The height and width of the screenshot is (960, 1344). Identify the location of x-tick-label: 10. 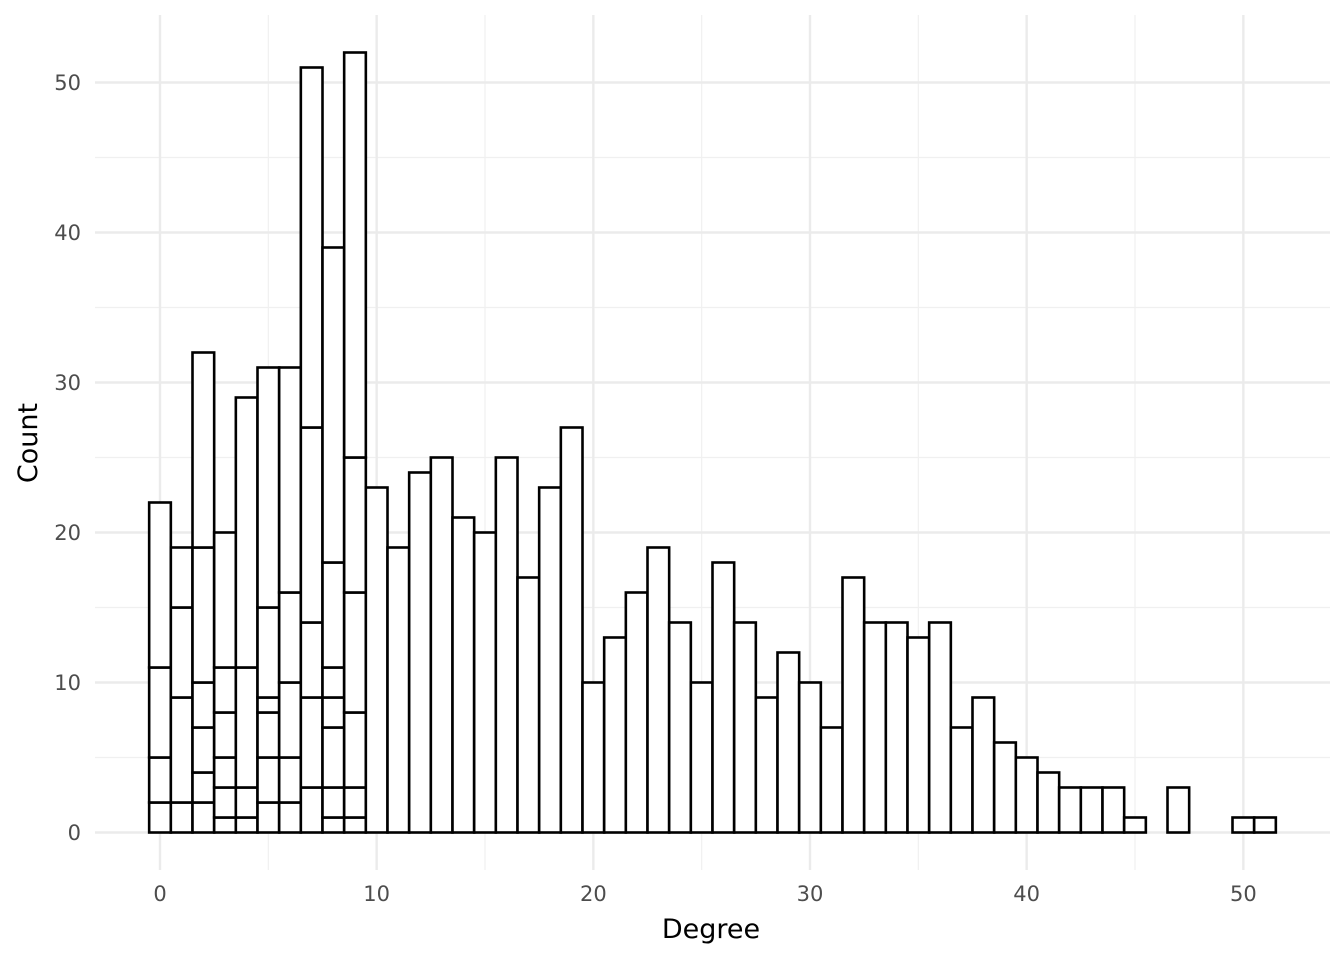
(376, 894).